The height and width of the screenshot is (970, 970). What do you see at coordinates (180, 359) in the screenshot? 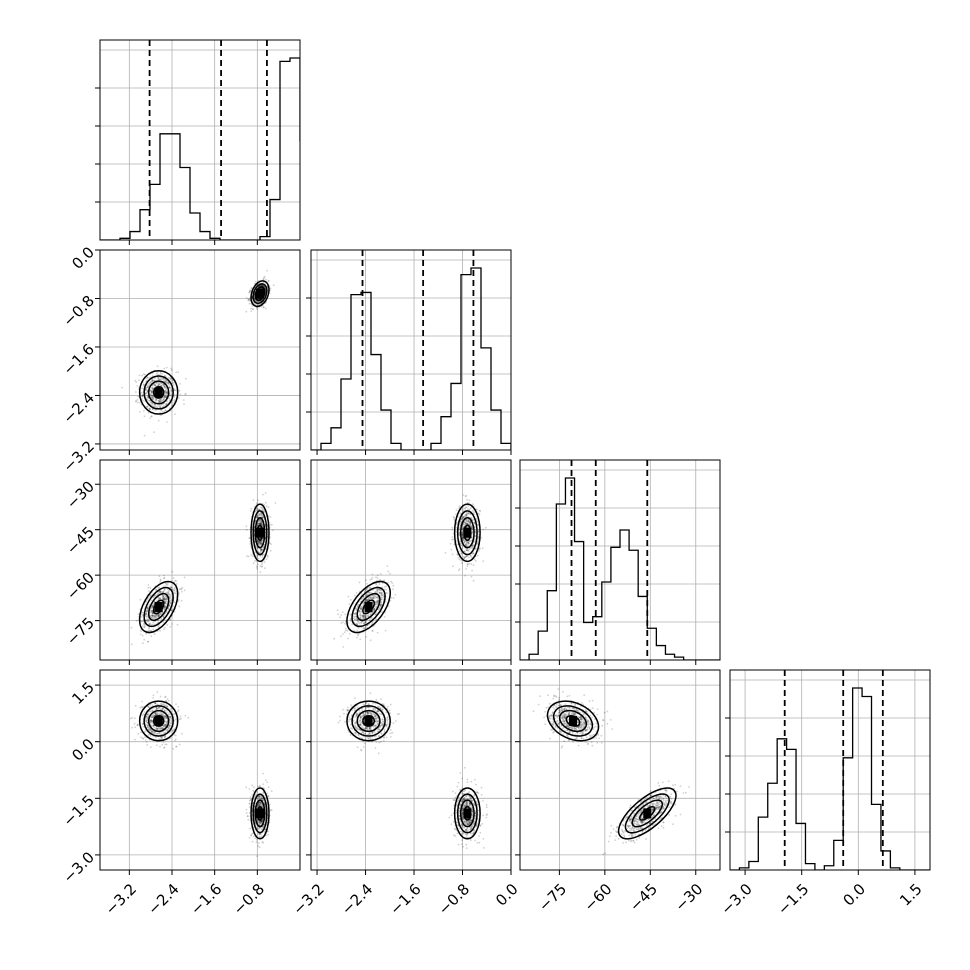
I see `panel-1-0: −3.2−2.4−1.6−0.80.0` at bounding box center [180, 359].